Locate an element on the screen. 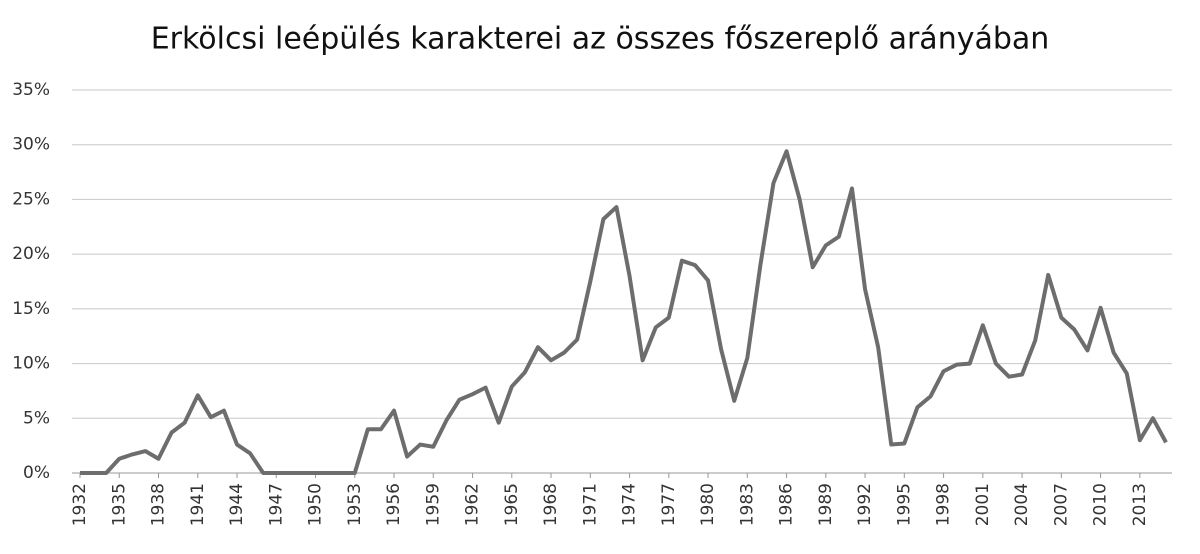  x-tick-label: 2007 is located at coordinates (1061, 504).